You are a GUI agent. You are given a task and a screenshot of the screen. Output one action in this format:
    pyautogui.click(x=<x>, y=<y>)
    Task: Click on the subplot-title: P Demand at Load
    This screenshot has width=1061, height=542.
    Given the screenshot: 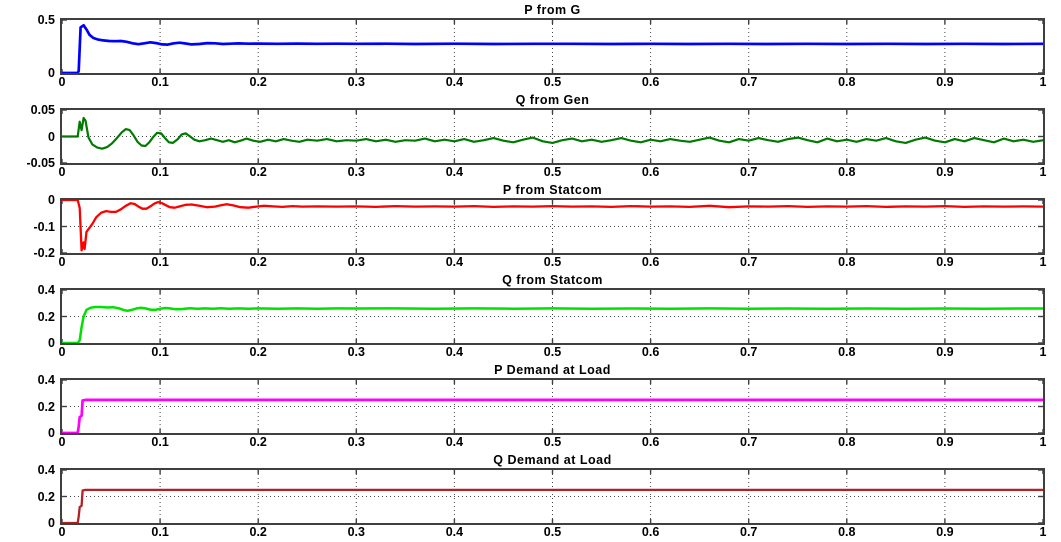 What is the action you would take?
    pyautogui.click(x=552, y=370)
    